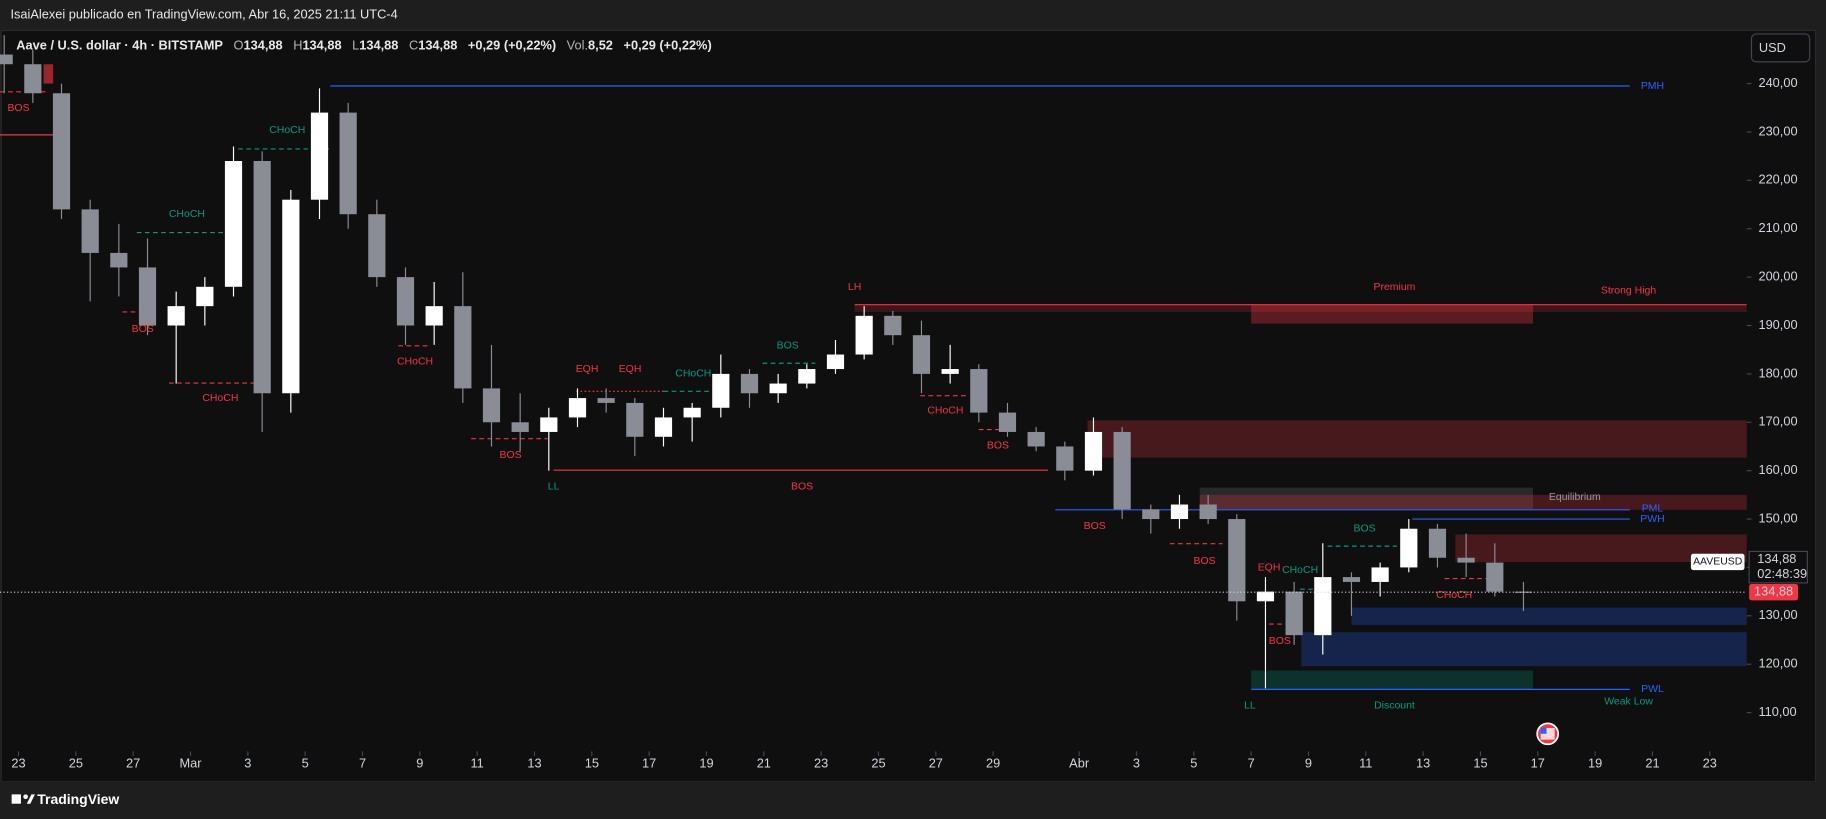 Image resolution: width=1826 pixels, height=819 pixels. Describe the element at coordinates (1653, 509) in the screenshot. I see `annotation-label: PML` at that location.